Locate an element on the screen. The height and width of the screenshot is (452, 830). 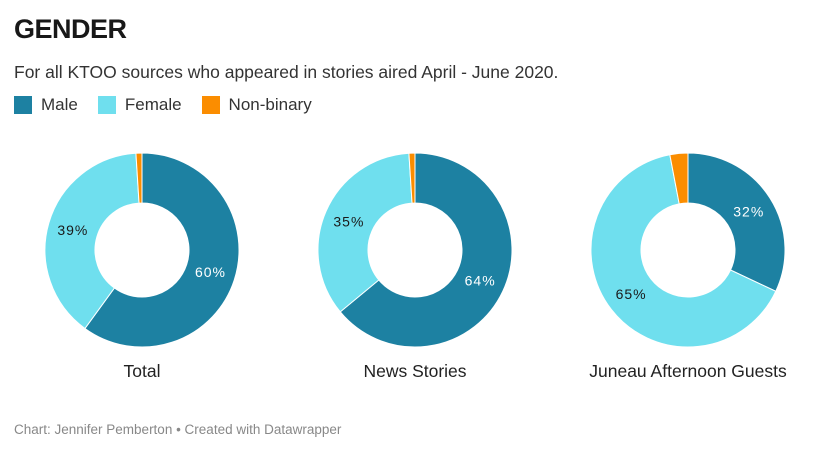
data-label-male: 32% is located at coordinates (748, 211).